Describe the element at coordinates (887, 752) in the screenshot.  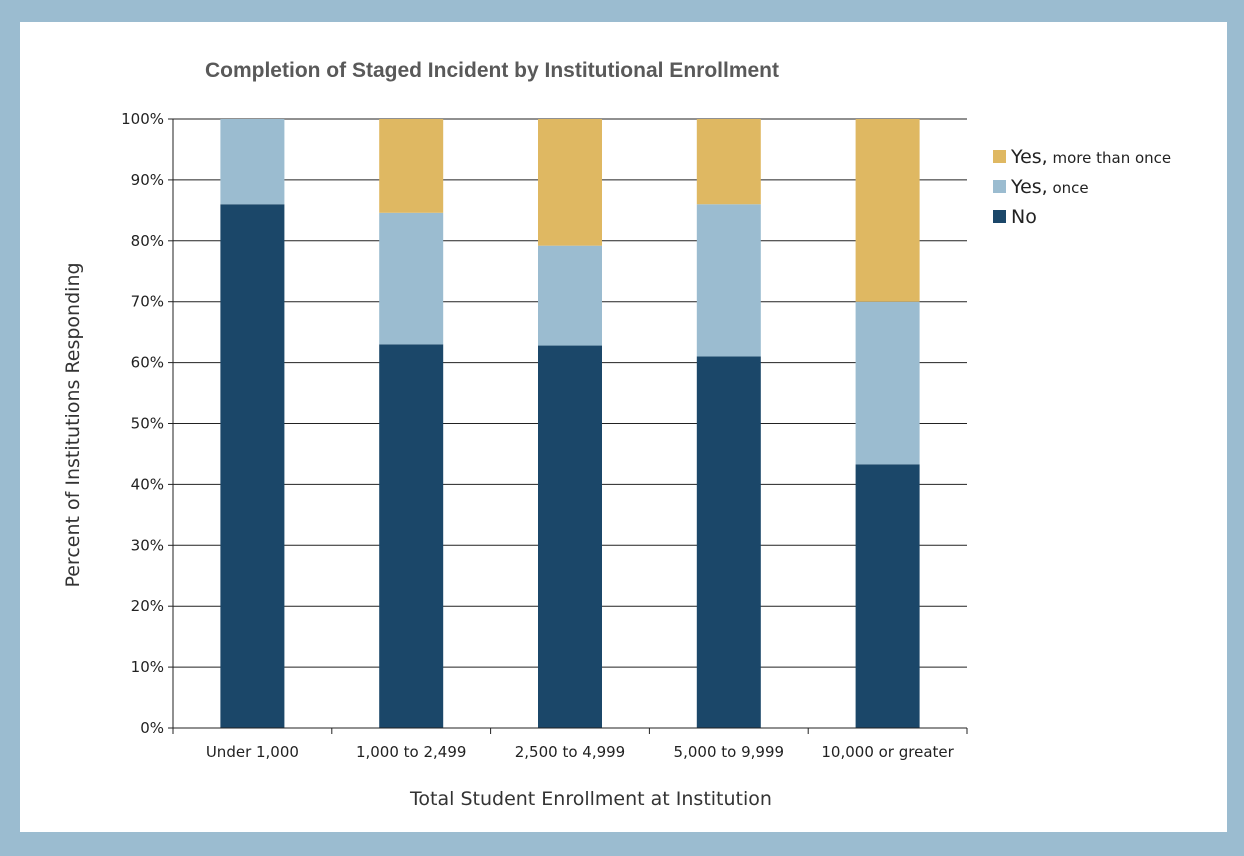
I see `x-tick-label: 10,000 or greater` at that location.